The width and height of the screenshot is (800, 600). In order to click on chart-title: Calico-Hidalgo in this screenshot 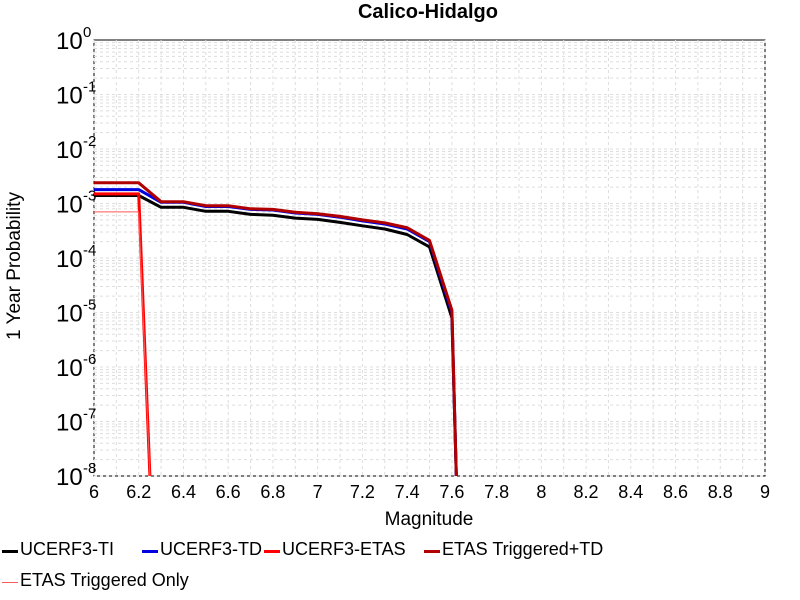, I will do `click(428, 12)`.